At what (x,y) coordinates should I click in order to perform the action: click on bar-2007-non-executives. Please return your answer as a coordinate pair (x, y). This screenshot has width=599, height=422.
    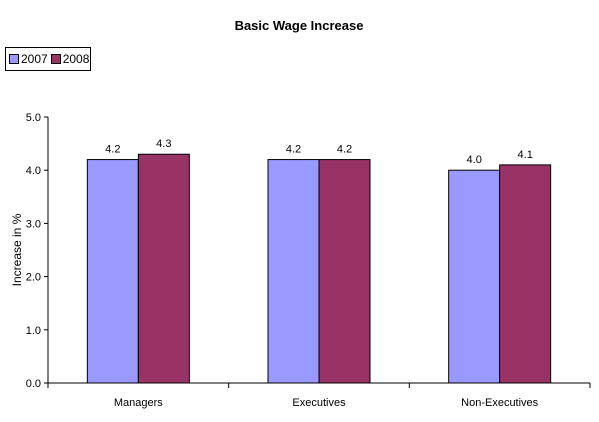
    Looking at the image, I should click on (474, 276).